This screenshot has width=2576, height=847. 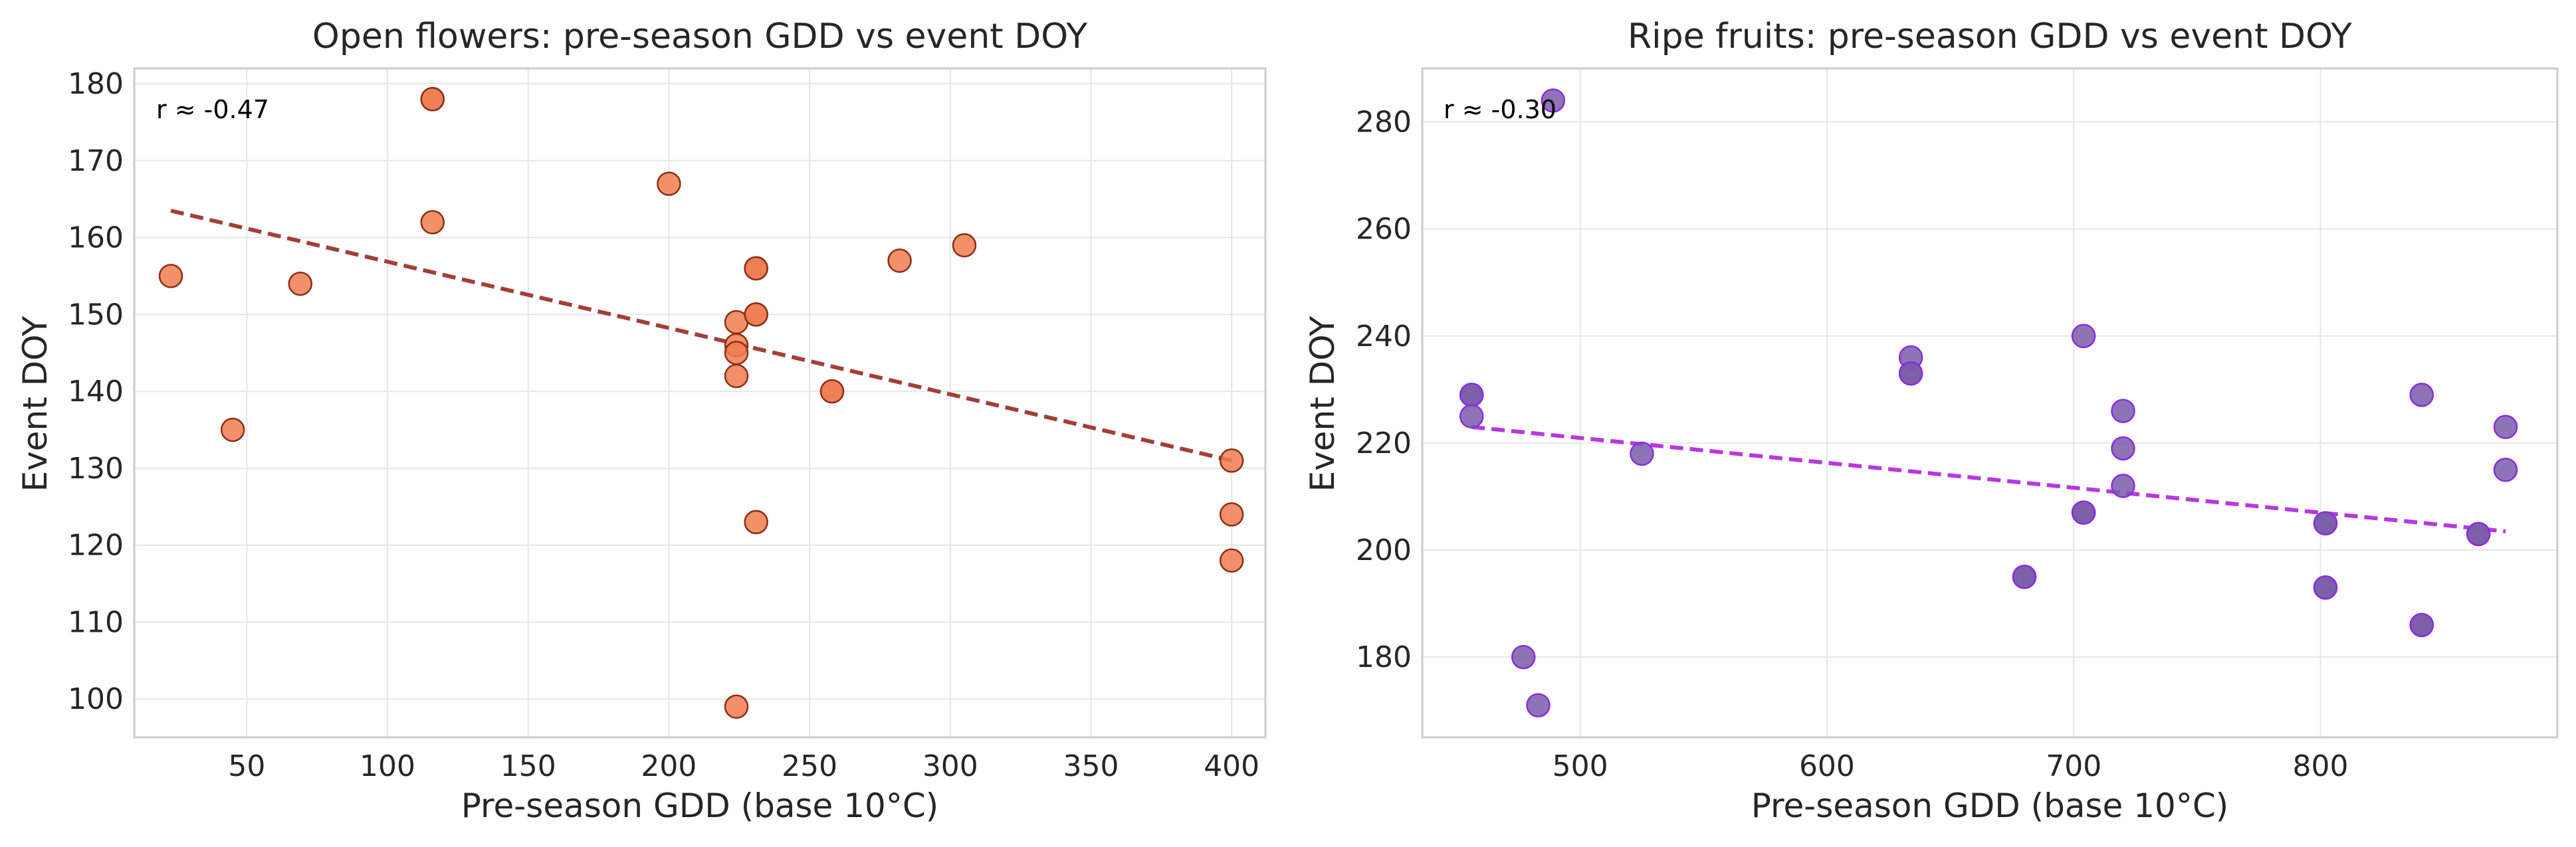 What do you see at coordinates (1500, 109) in the screenshot?
I see `correlation-annotation: r ≈ -0.30` at bounding box center [1500, 109].